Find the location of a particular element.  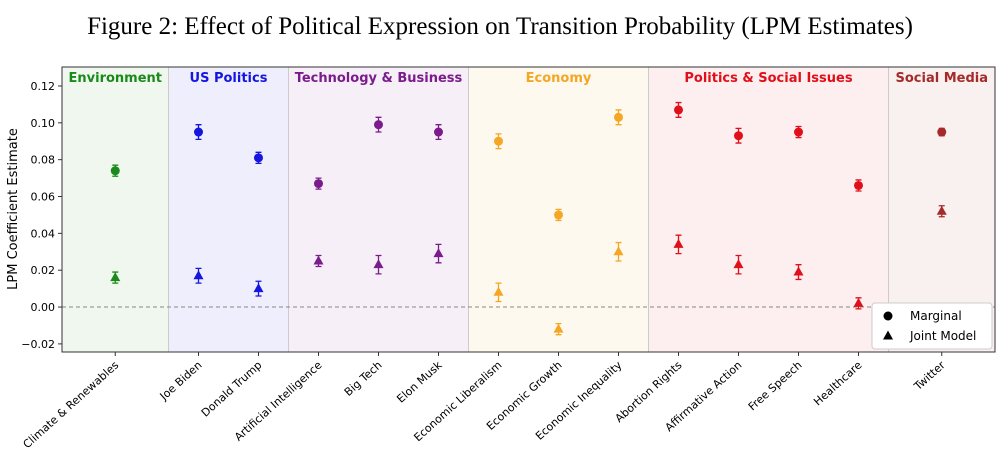

legend: Marginal Joint Model is located at coordinates (932, 326).